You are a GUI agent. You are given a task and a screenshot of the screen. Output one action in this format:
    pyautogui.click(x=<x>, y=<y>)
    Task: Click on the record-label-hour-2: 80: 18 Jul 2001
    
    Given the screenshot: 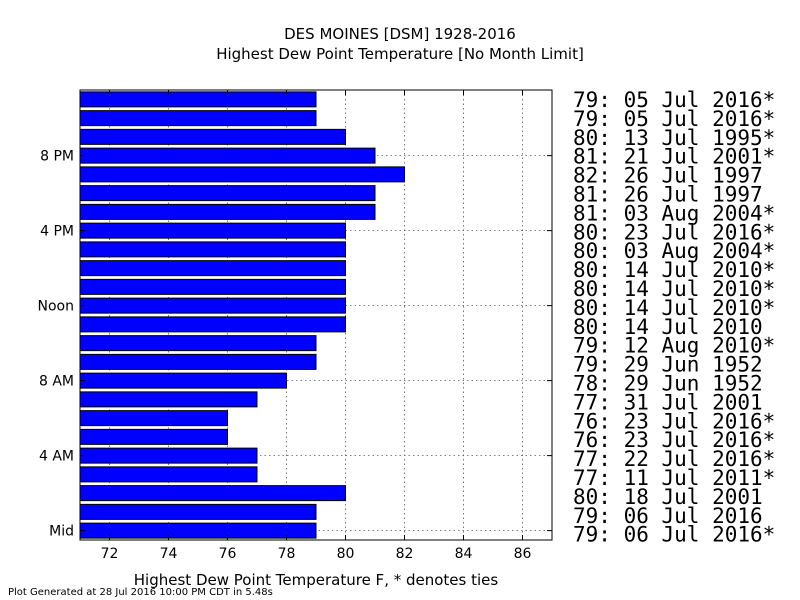 What is the action you would take?
    pyautogui.click(x=668, y=497)
    